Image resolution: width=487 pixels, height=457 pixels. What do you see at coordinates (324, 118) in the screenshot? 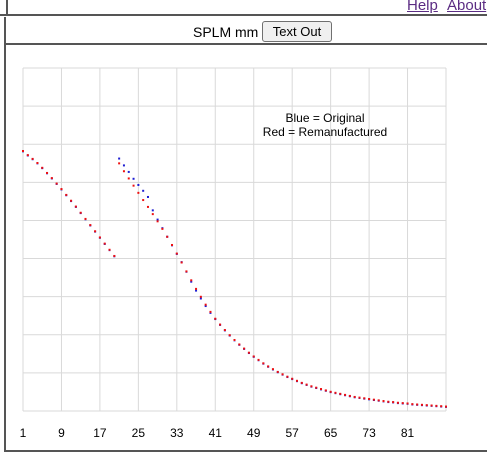
I see `legend-annotation-line: Blue = Original` at bounding box center [324, 118].